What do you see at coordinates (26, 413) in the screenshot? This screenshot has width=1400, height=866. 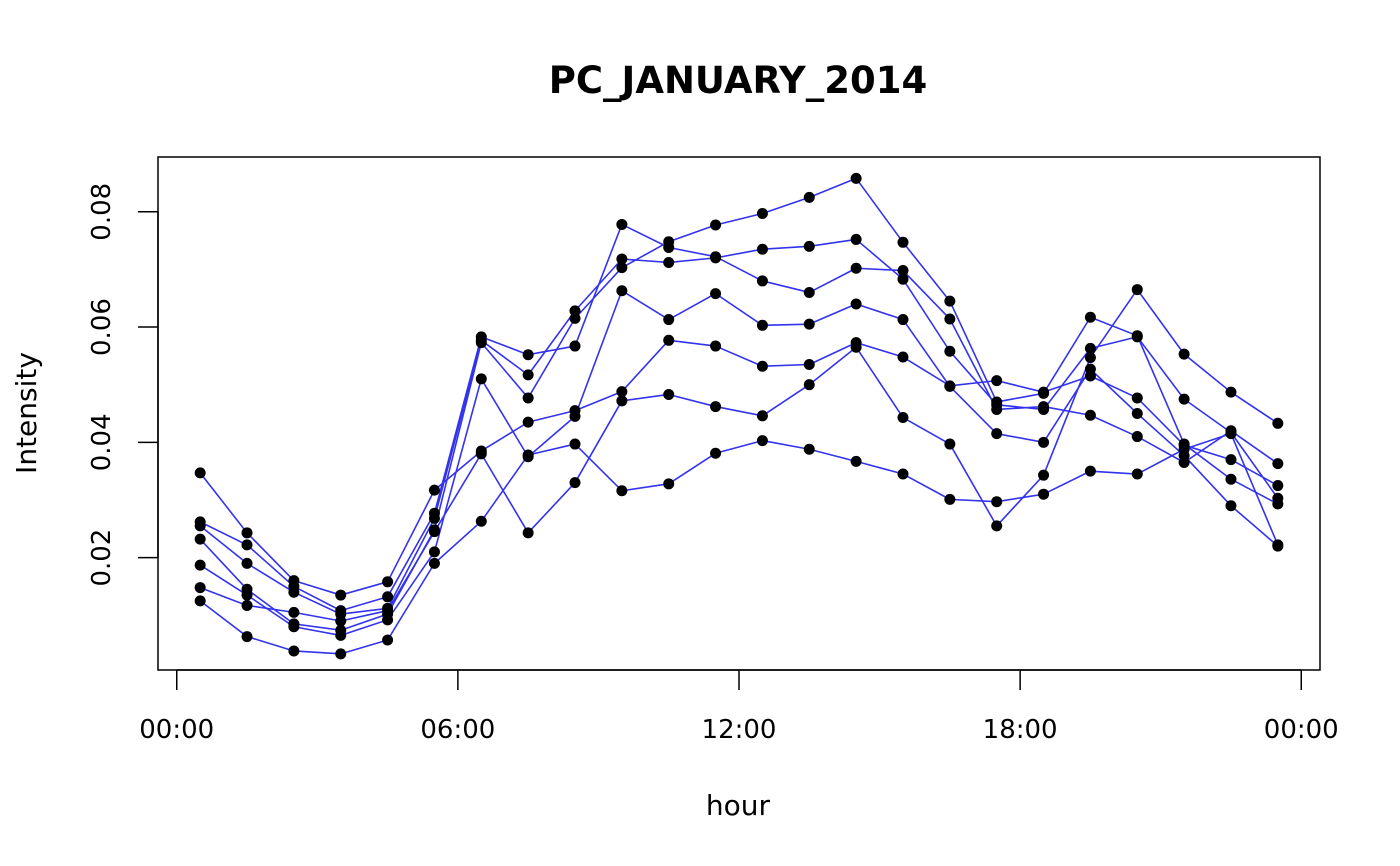 I see `y-axis-label: Intensity` at bounding box center [26, 413].